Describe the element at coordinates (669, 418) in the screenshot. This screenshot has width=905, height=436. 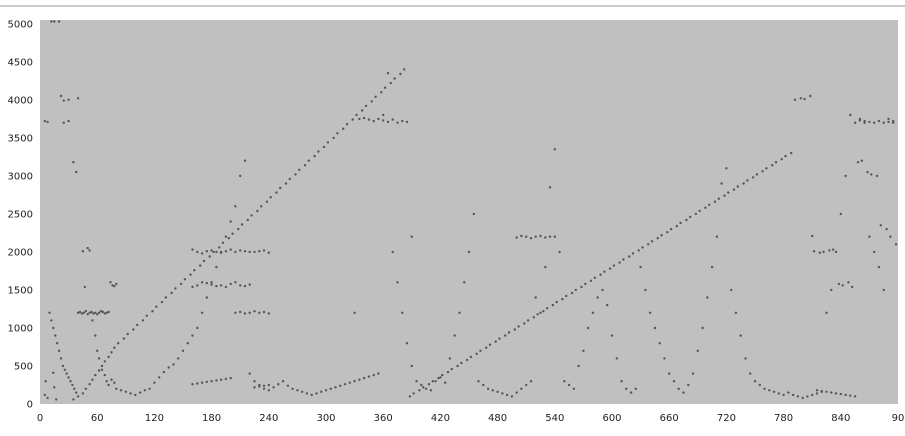
I see `x-tick-label: 660` at that location.